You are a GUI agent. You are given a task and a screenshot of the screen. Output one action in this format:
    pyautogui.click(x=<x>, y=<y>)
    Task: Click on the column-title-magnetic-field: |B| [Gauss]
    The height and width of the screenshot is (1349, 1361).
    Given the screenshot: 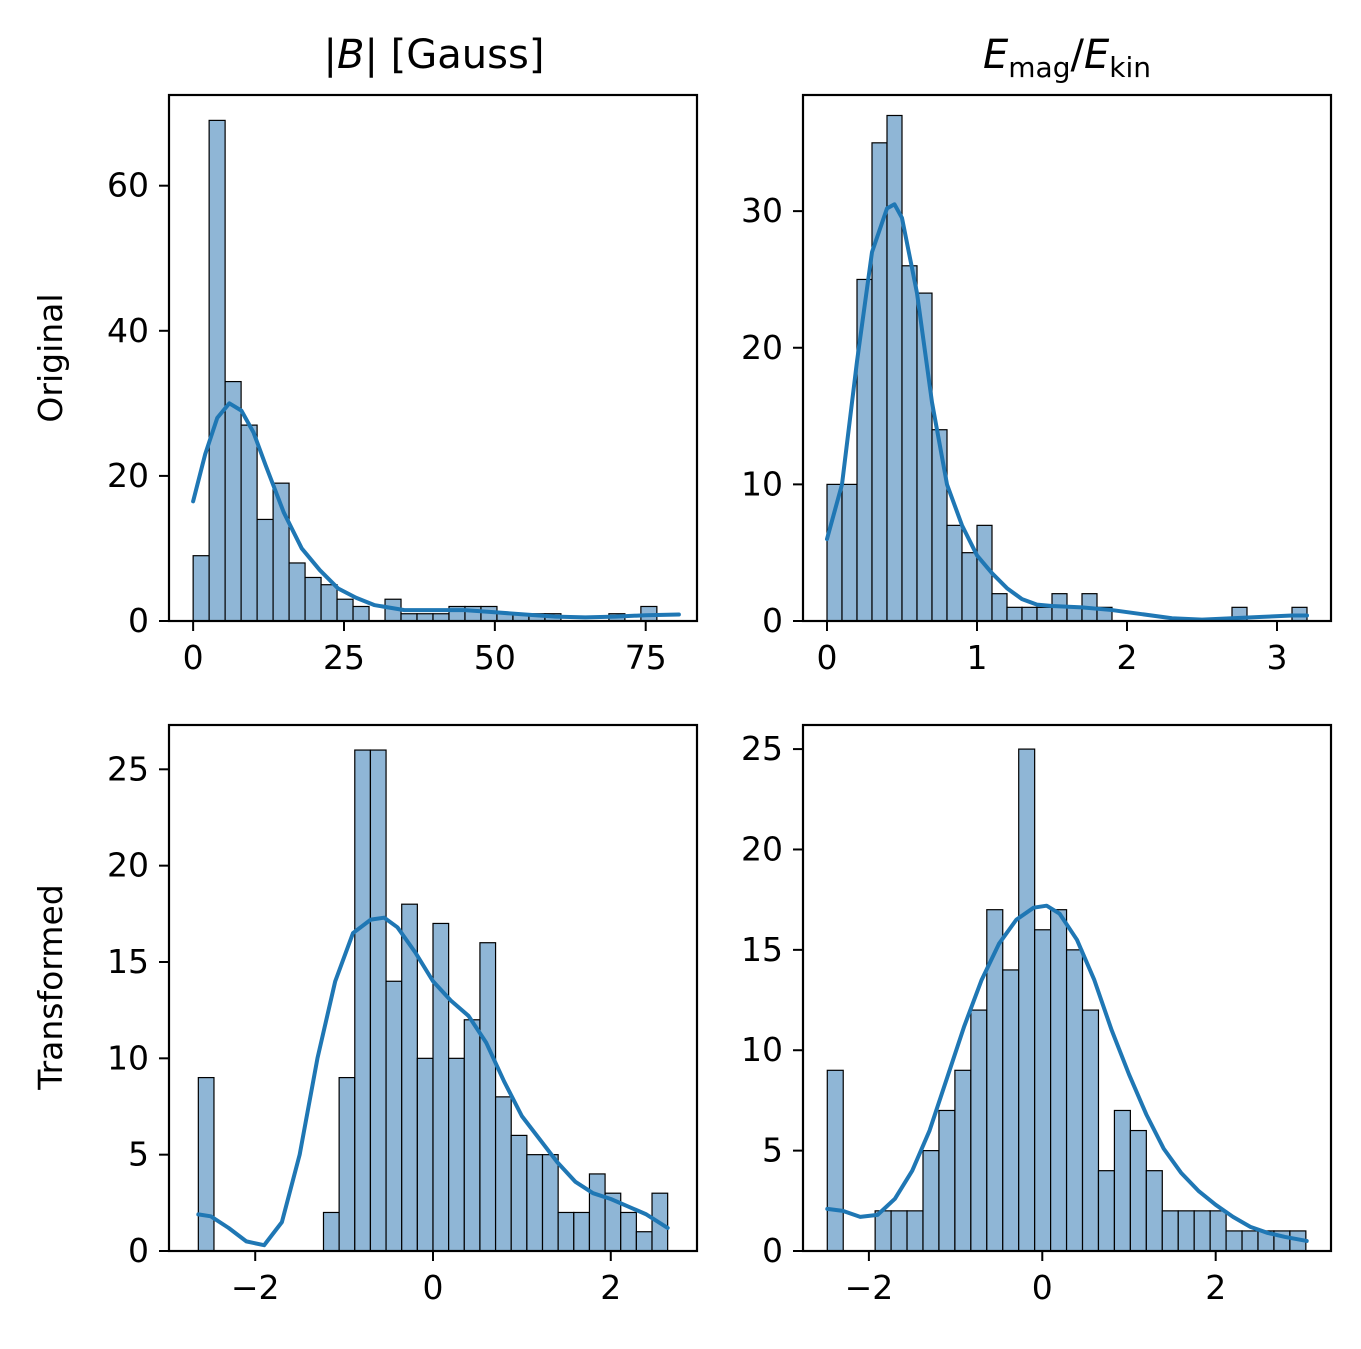 What is the action you would take?
    pyautogui.click(x=434, y=55)
    